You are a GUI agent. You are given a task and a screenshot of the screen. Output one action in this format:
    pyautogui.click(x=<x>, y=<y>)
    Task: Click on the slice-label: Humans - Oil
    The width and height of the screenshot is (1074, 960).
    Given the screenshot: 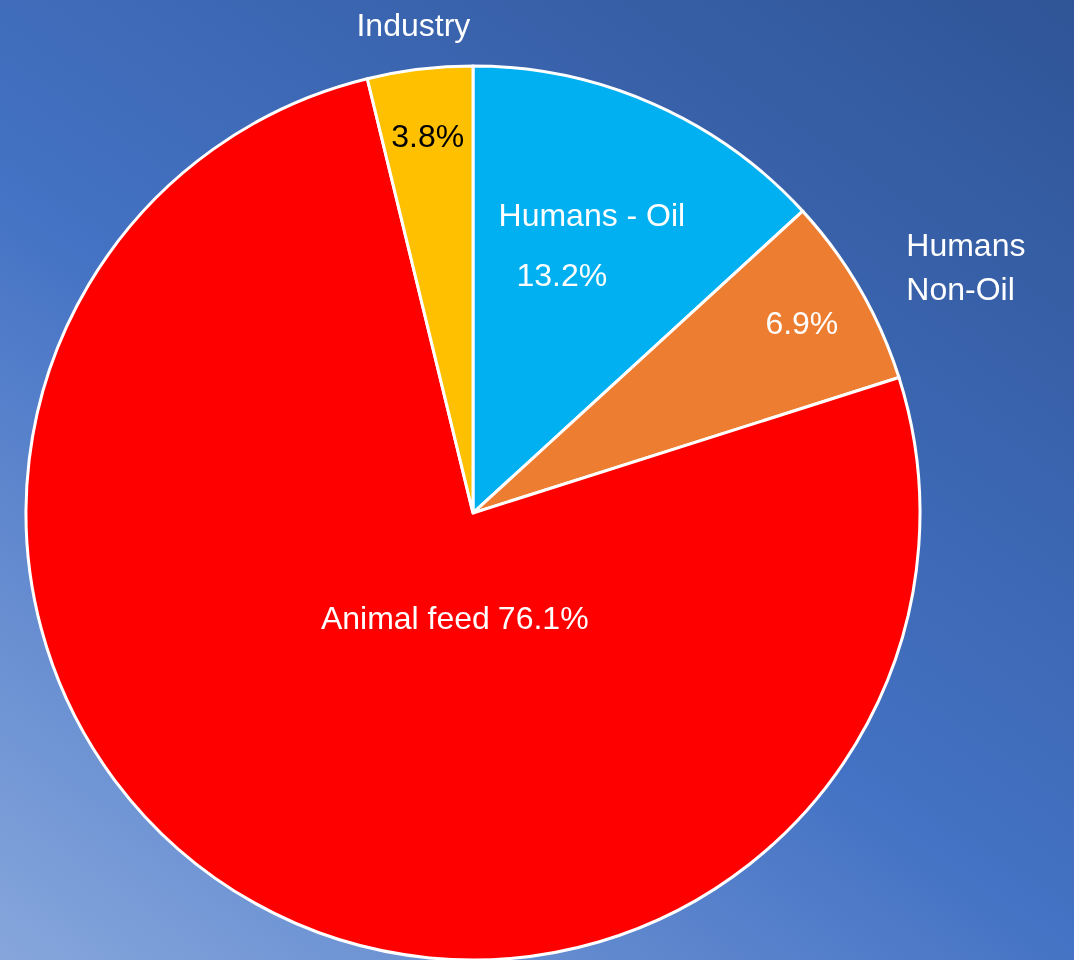 What is the action you would take?
    pyautogui.click(x=592, y=214)
    